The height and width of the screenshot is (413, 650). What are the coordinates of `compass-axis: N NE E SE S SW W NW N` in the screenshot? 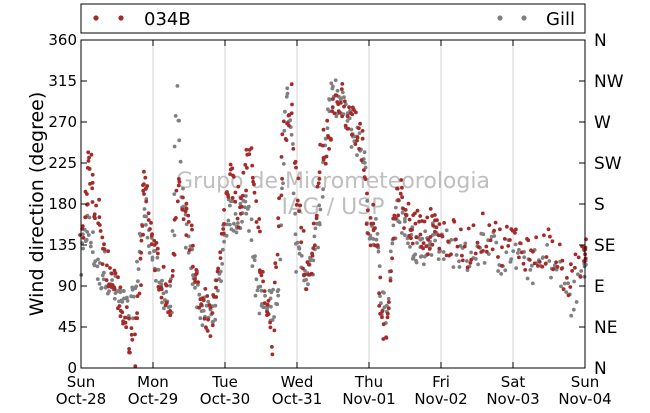 It's located at (601, 205).